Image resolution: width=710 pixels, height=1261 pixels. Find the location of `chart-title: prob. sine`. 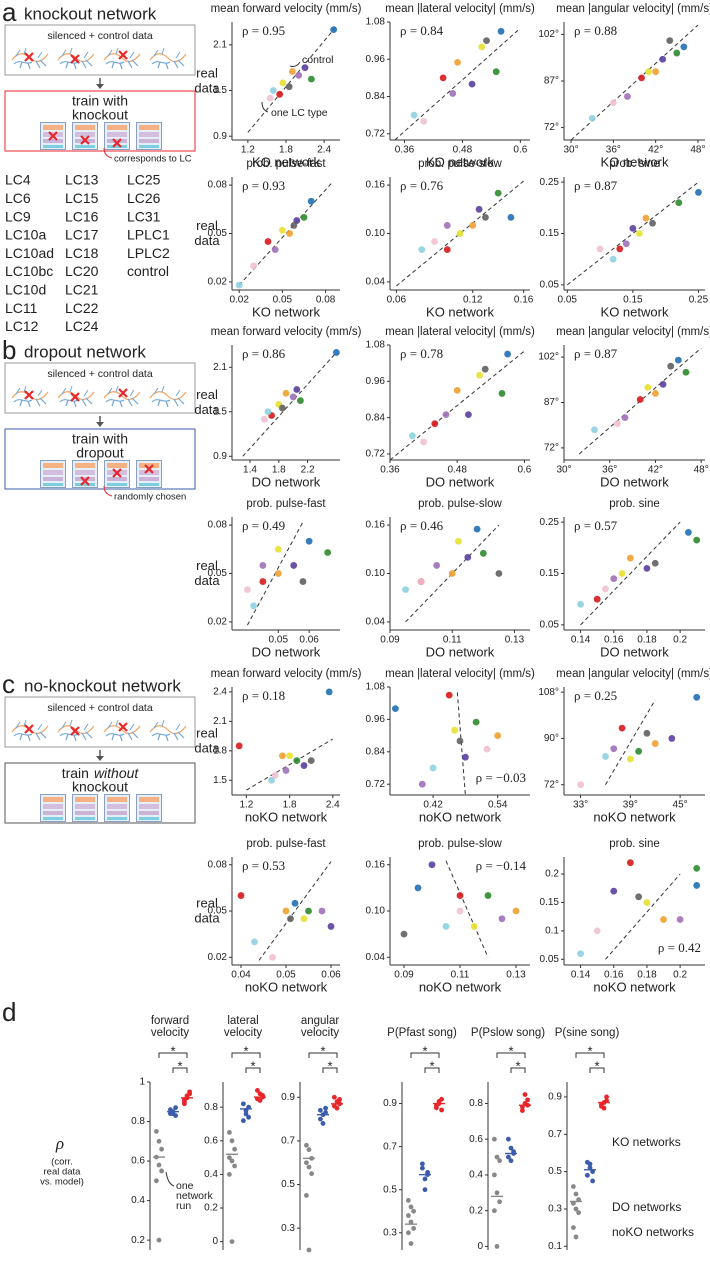

chart-title: prob. sine is located at coordinates (634, 504).